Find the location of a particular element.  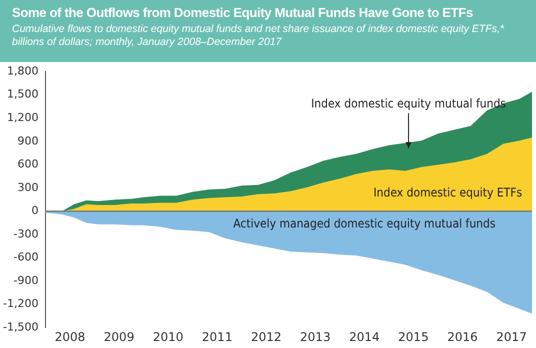

x-tick-label: 2016 is located at coordinates (462, 337).